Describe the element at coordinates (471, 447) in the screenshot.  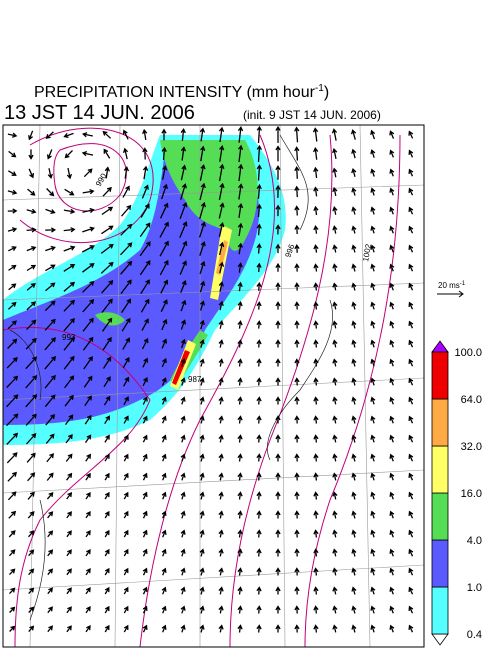
I see `colorbar-label: 32.0` at that location.